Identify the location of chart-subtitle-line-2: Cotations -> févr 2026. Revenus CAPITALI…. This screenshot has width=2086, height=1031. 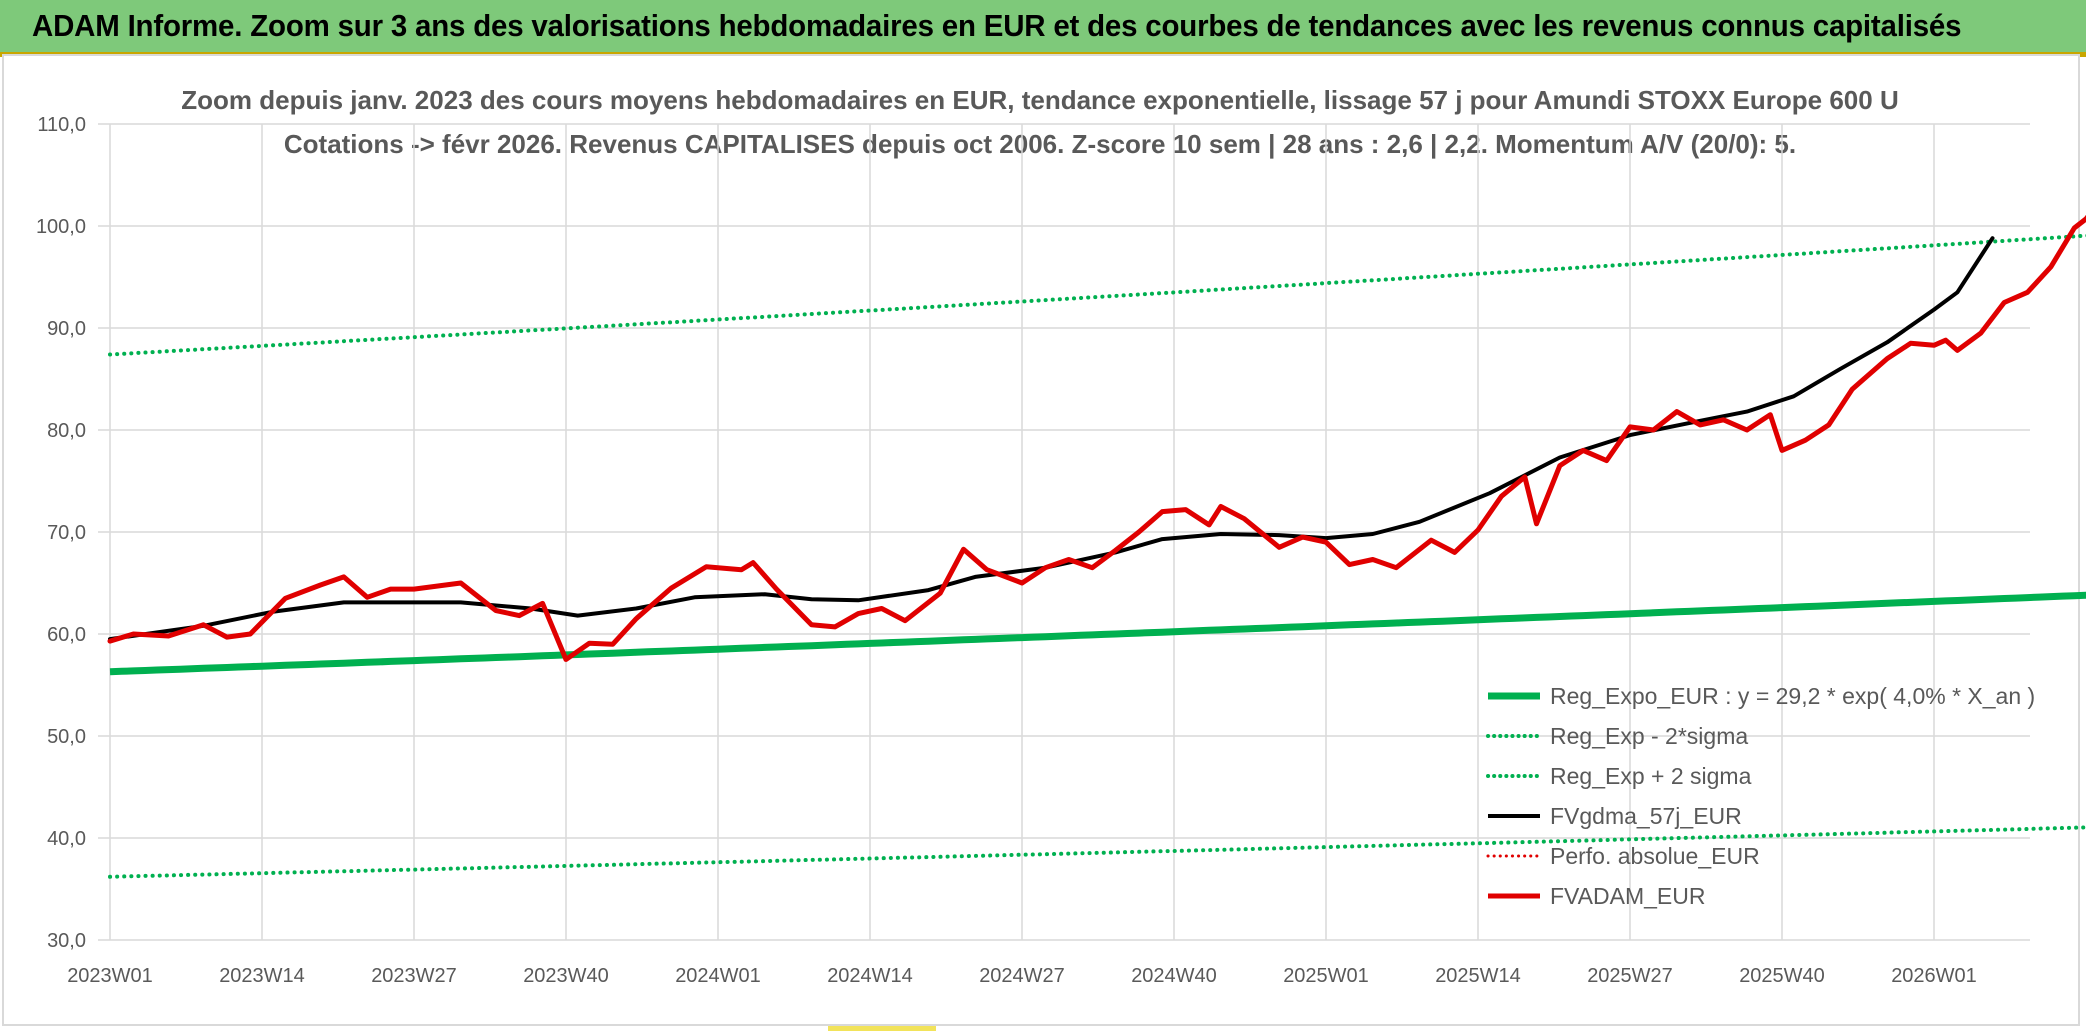
(1040, 144).